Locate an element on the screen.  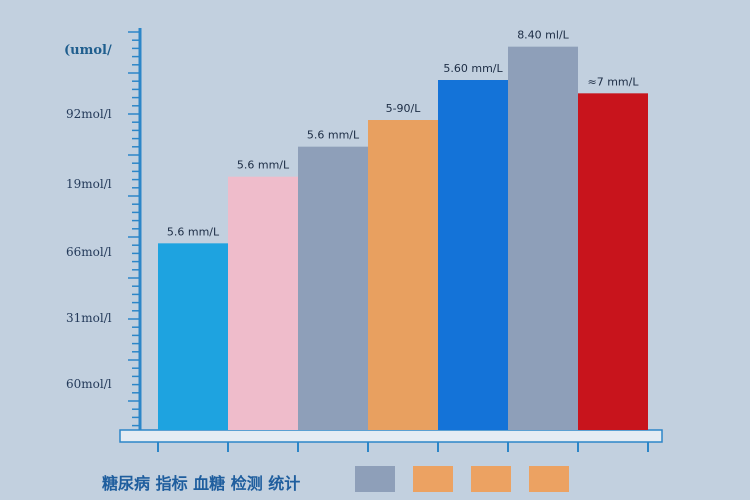
y-tick-label: 60mol/l is located at coordinates (89, 384).